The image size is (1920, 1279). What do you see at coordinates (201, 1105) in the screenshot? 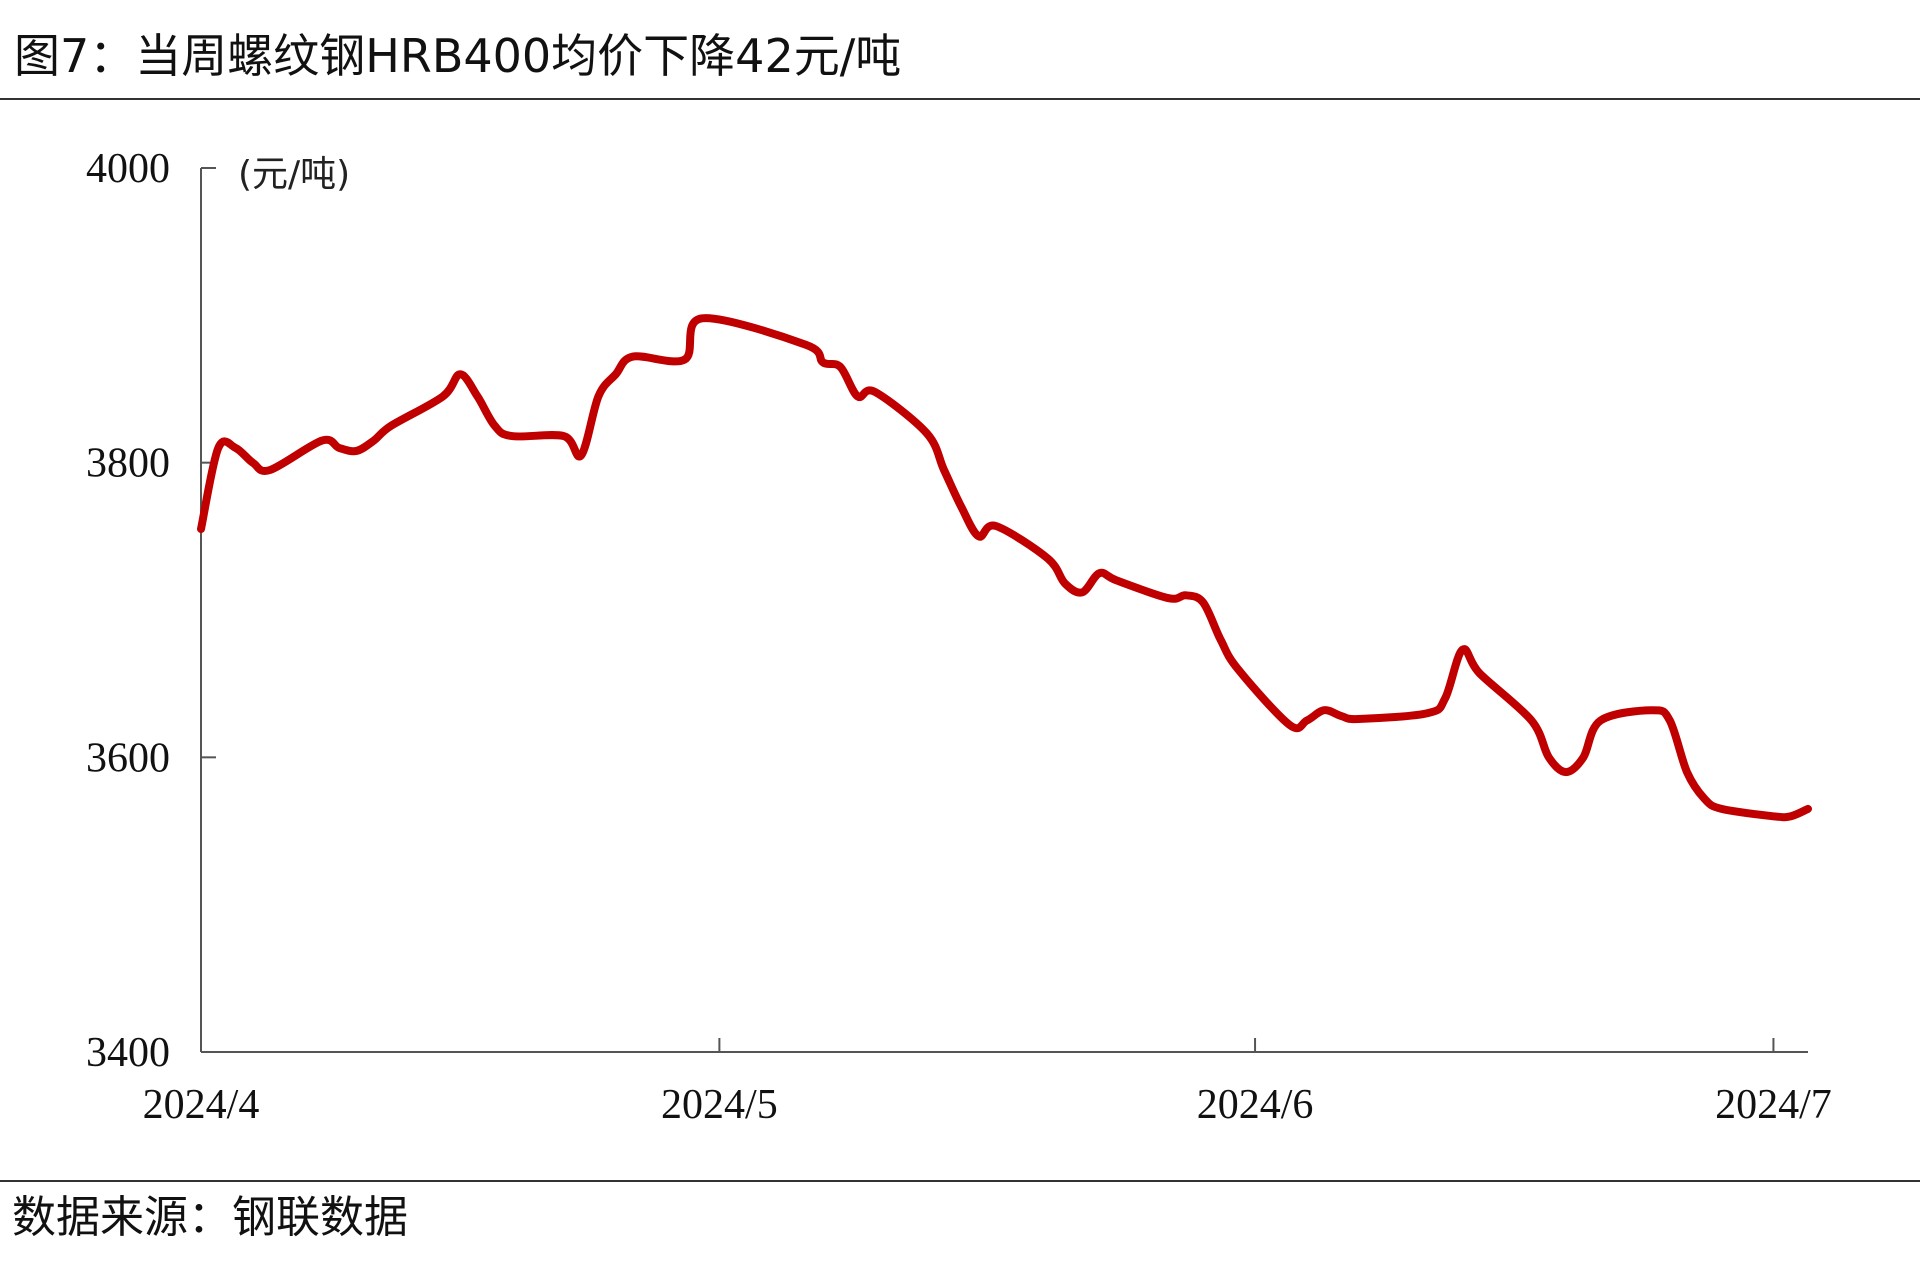
I see `x-tick-label: 2024/4` at bounding box center [201, 1105].